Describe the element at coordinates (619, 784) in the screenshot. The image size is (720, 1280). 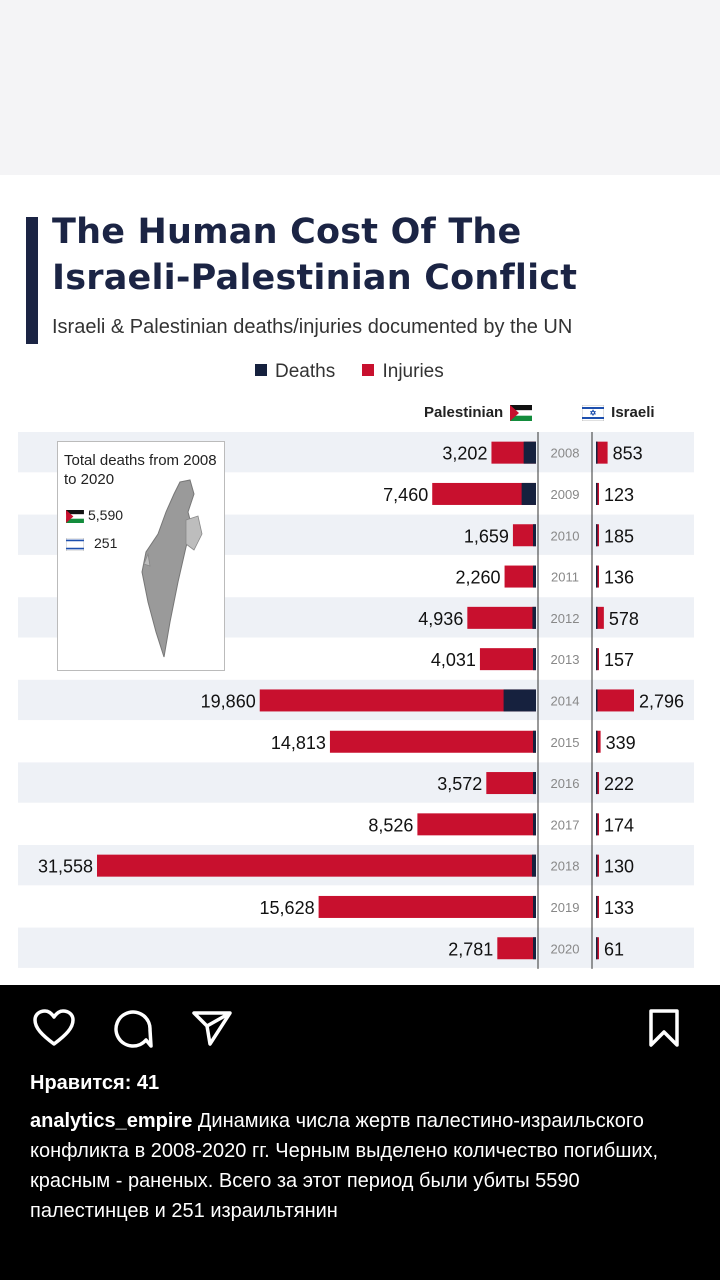
I see `israeli-value-label: 222` at that location.